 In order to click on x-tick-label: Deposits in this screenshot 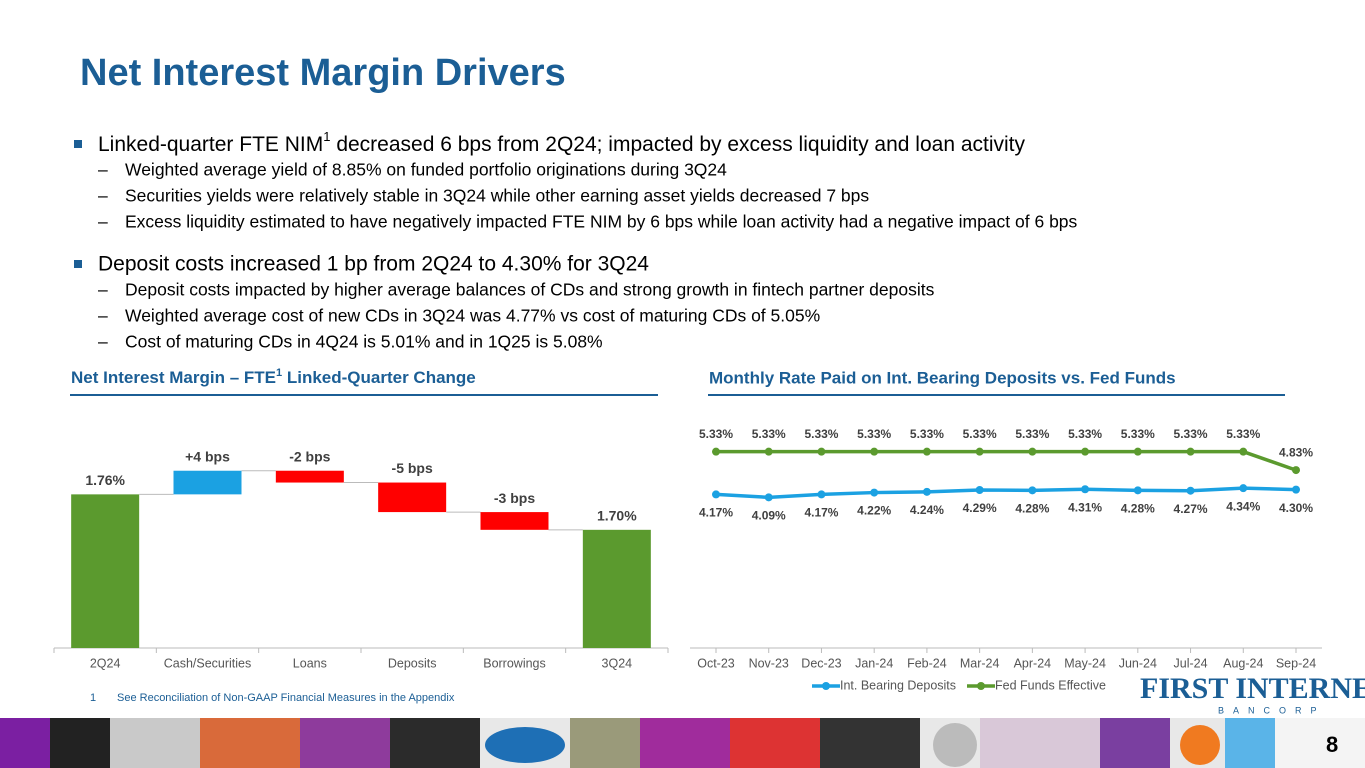, I will do `click(412, 663)`.